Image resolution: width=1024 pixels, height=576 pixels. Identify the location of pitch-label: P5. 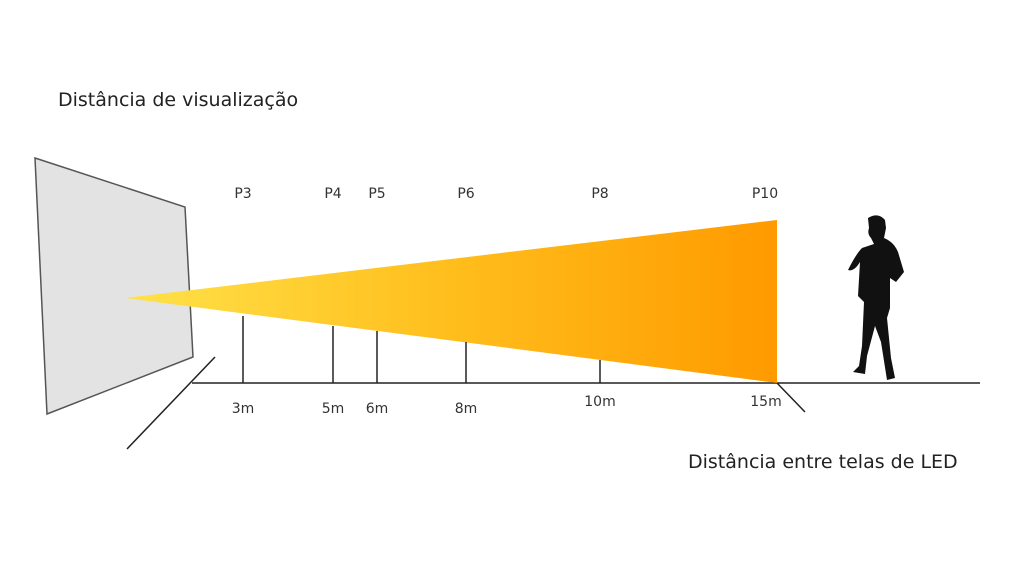
(376, 194).